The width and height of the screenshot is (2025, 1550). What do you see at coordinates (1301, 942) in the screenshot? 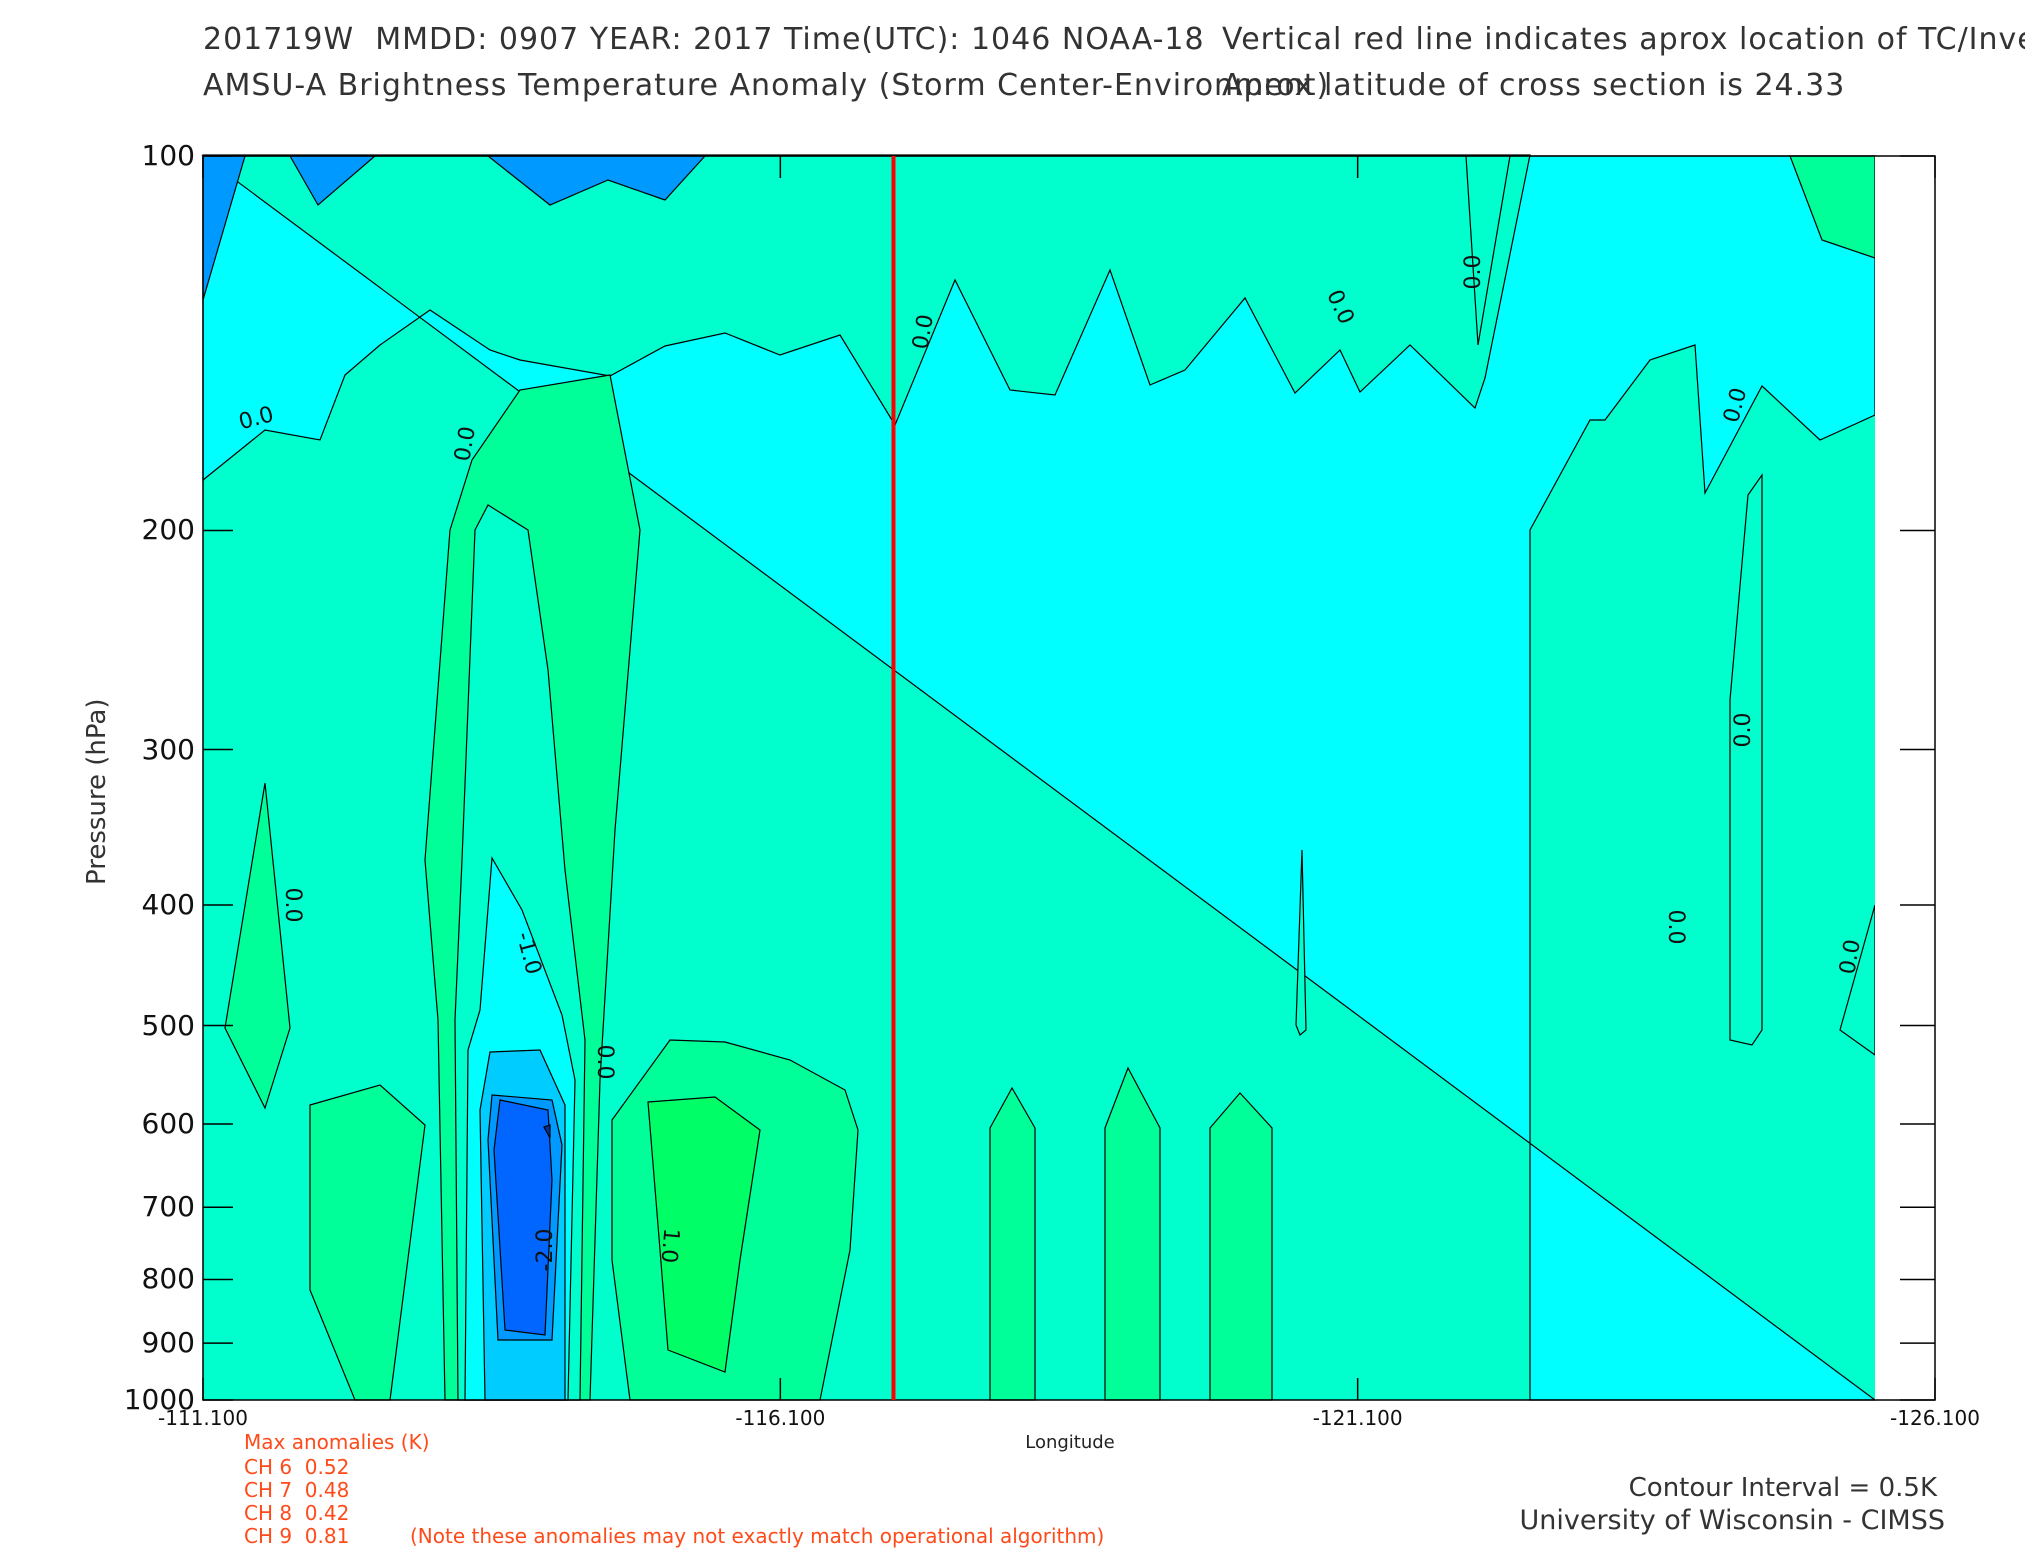
I see `contour-fill-thin-spike` at bounding box center [1301, 942].